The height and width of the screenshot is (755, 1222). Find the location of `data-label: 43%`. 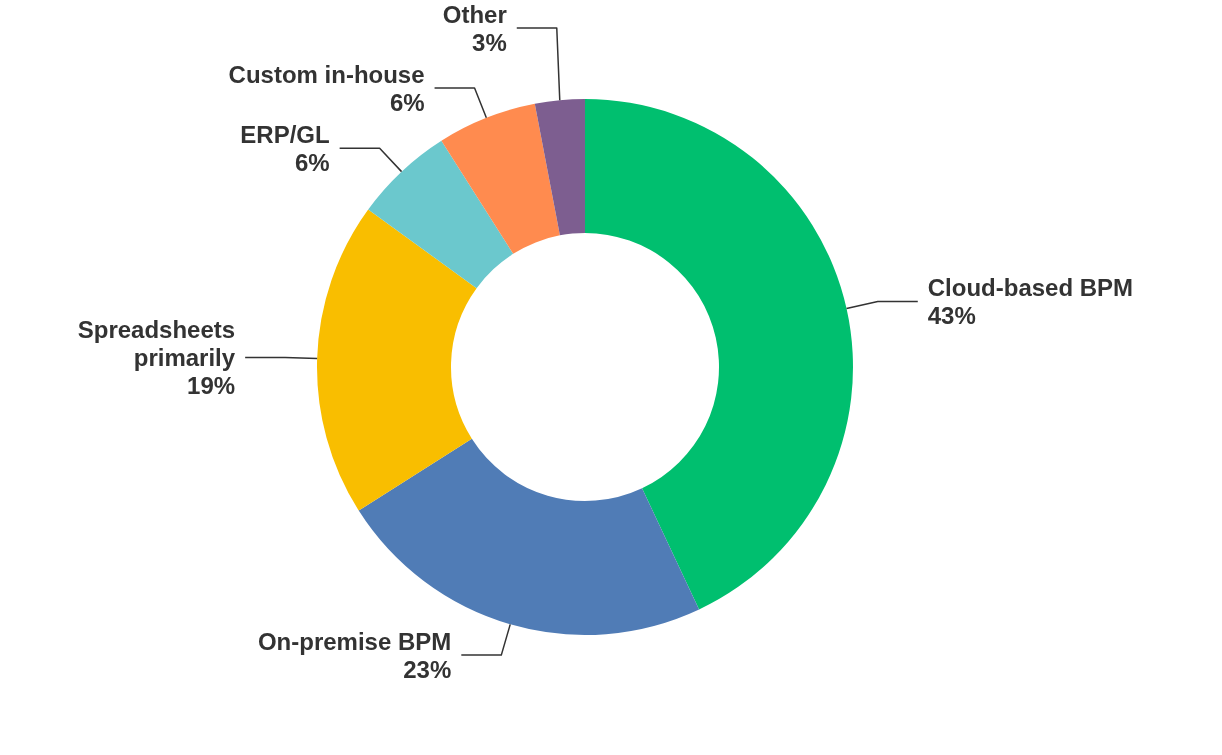

data-label: 43% is located at coordinates (951, 316).